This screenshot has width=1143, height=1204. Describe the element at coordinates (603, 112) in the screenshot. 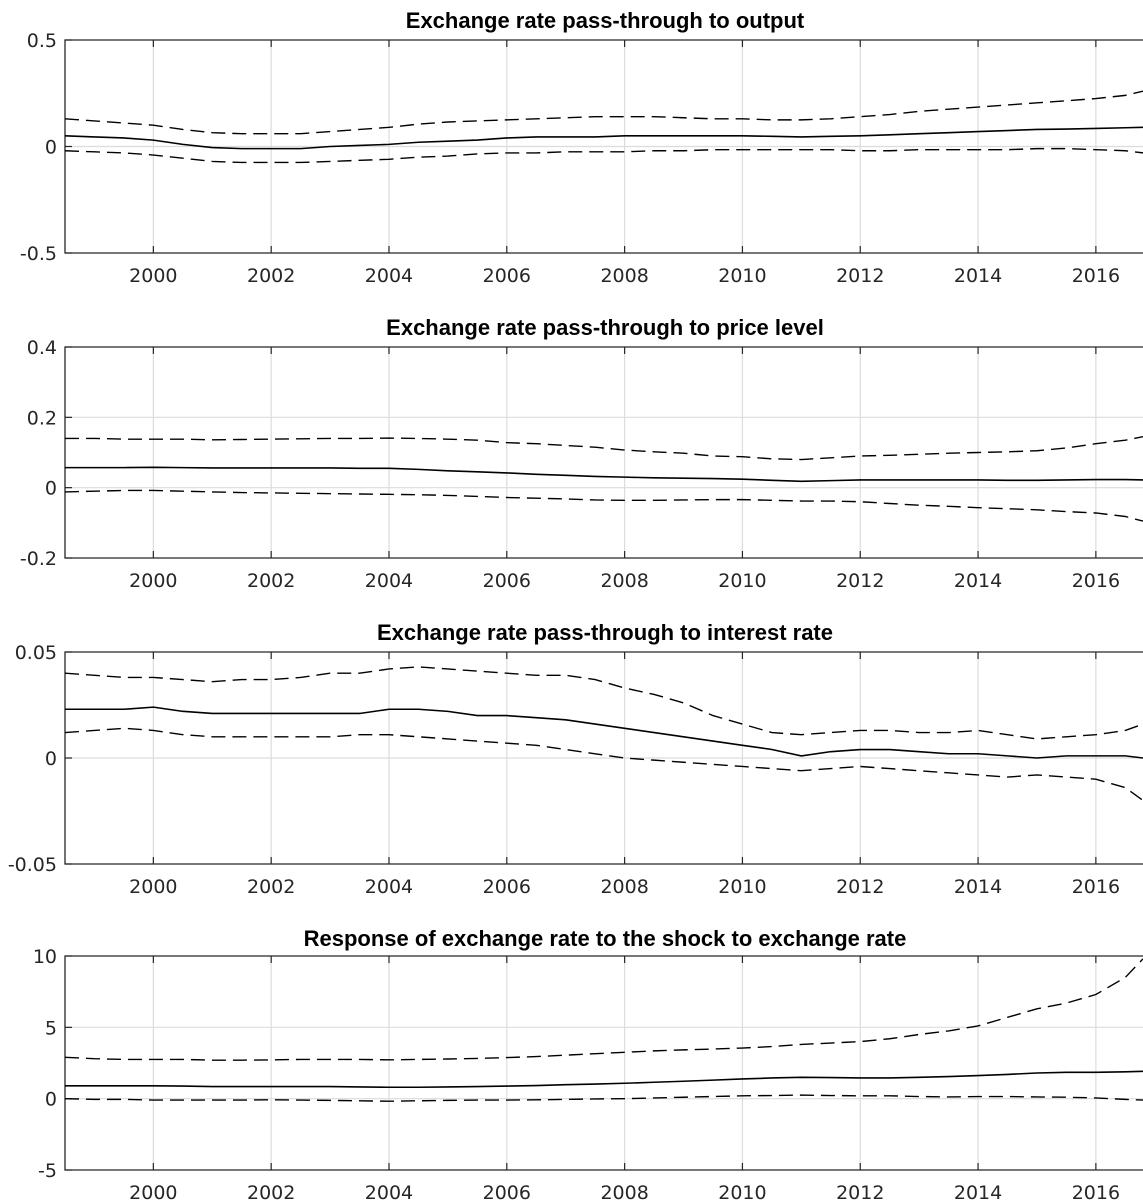

I see `upper-line-output` at that location.